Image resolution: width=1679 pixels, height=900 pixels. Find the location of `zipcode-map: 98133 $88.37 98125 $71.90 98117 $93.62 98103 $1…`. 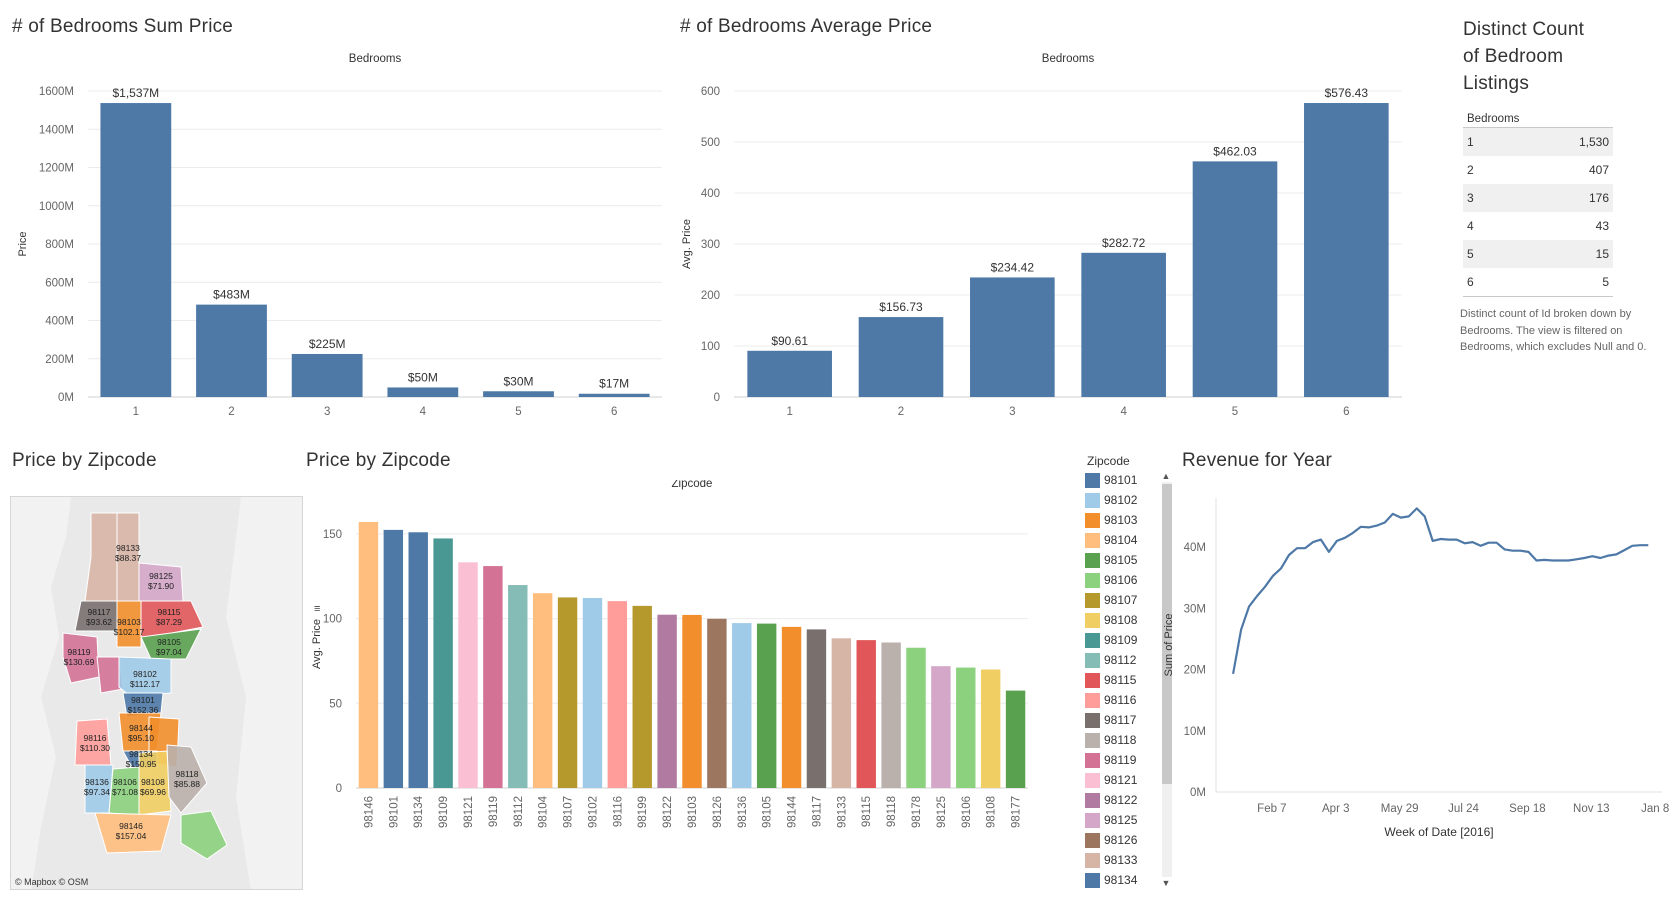

zipcode-map: 98133 $88.37 98125 $71.90 98117 $93.62 98103 $1… is located at coordinates (156, 693).